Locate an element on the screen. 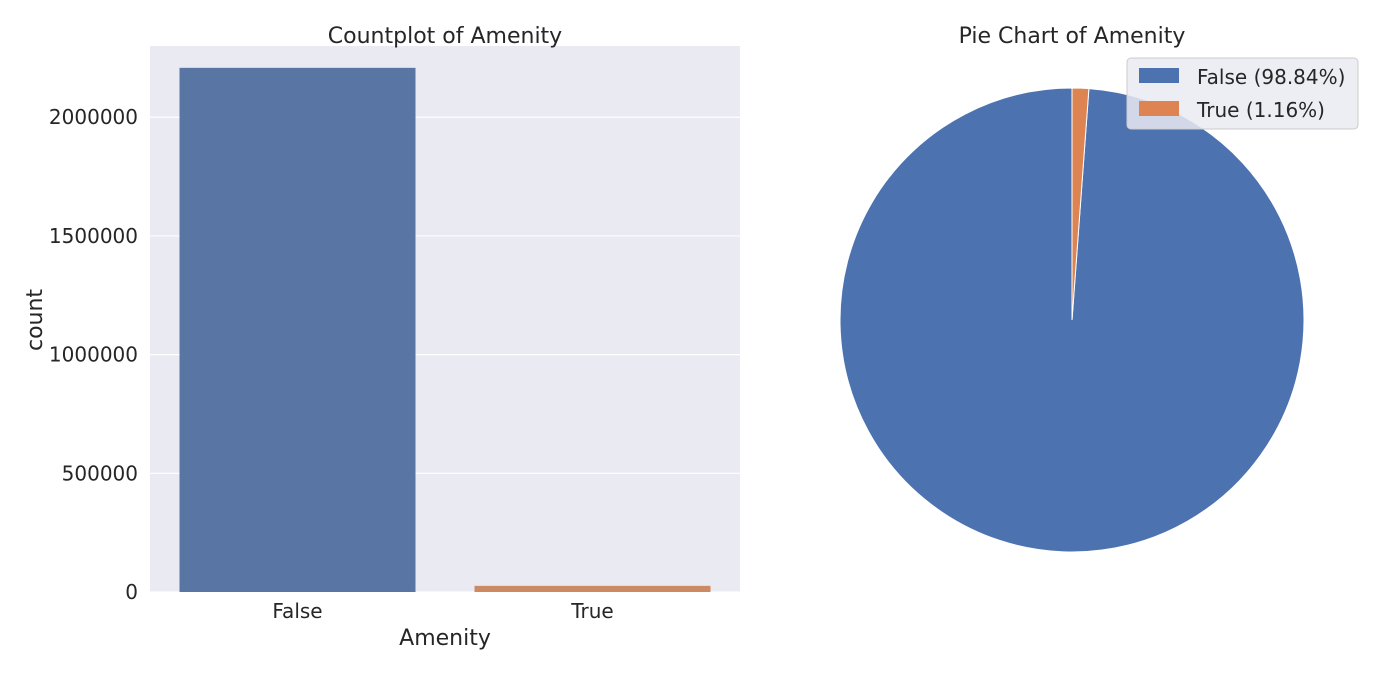  bar-y-tick-labels: 0 500000 1000000 1500000 2000000 is located at coordinates (93, 354).